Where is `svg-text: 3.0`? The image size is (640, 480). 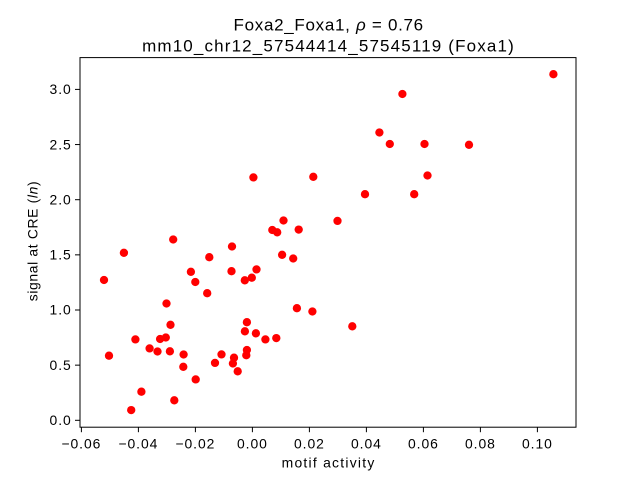
svg-text: 3.0 is located at coordinates (61, 89).